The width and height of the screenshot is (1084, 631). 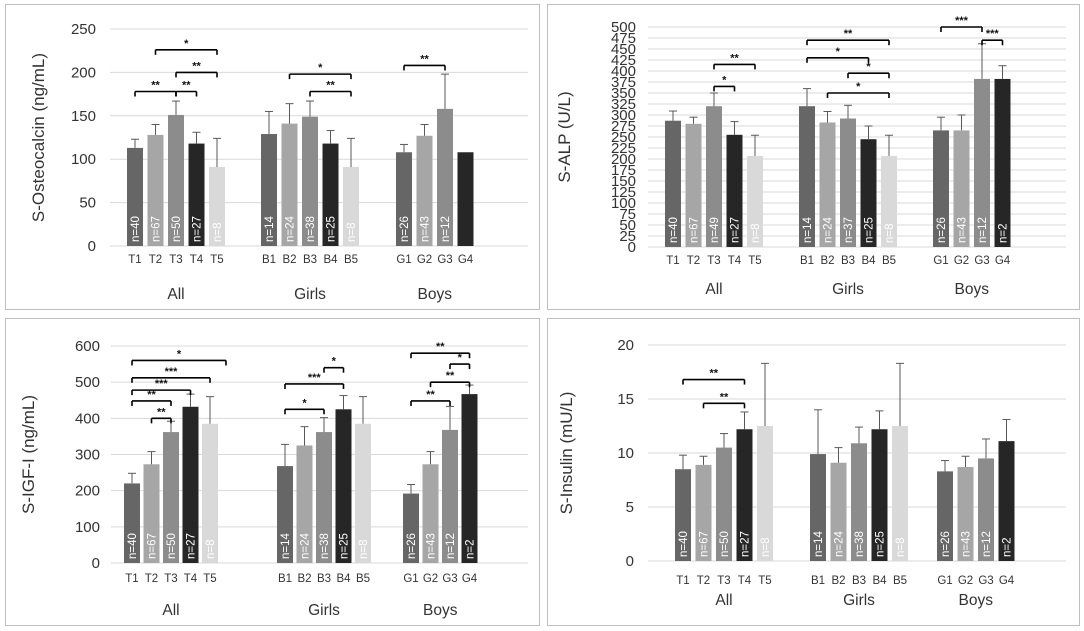 I want to click on n-label: n=43, so click(x=963, y=230).